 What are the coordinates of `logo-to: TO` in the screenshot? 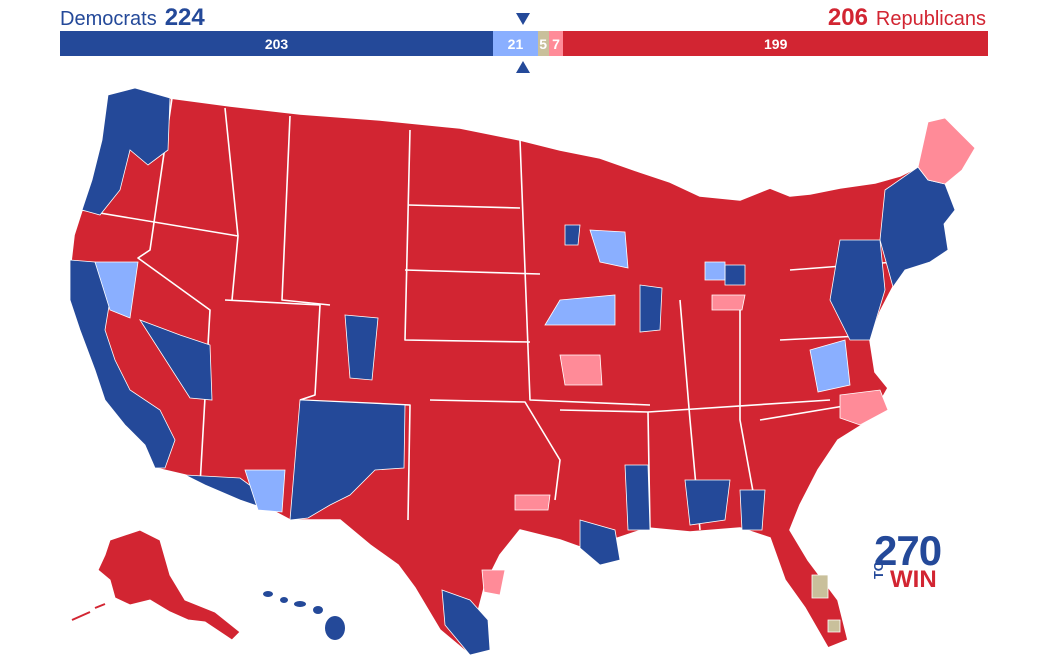 It's located at (878, 570).